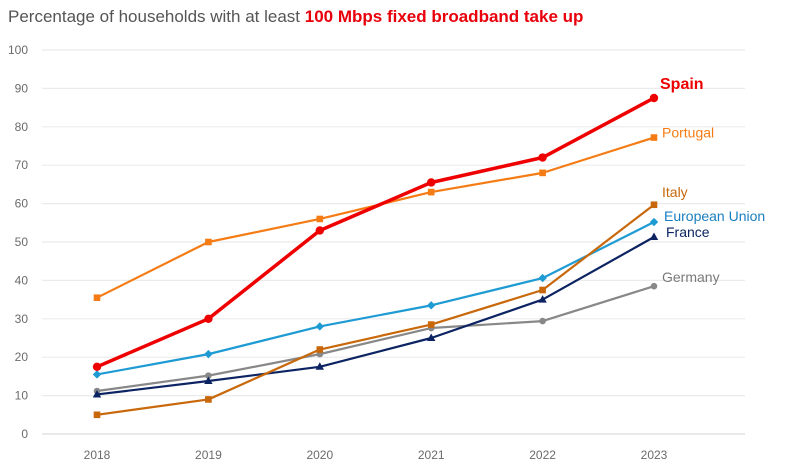 This screenshot has height=470, width=800. I want to click on y-tick-label: 0, so click(24, 434).